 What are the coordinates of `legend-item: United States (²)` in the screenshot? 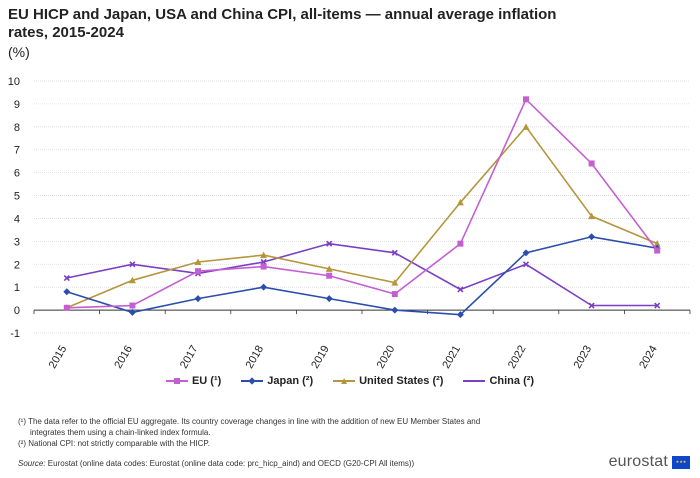 It's located at (388, 381).